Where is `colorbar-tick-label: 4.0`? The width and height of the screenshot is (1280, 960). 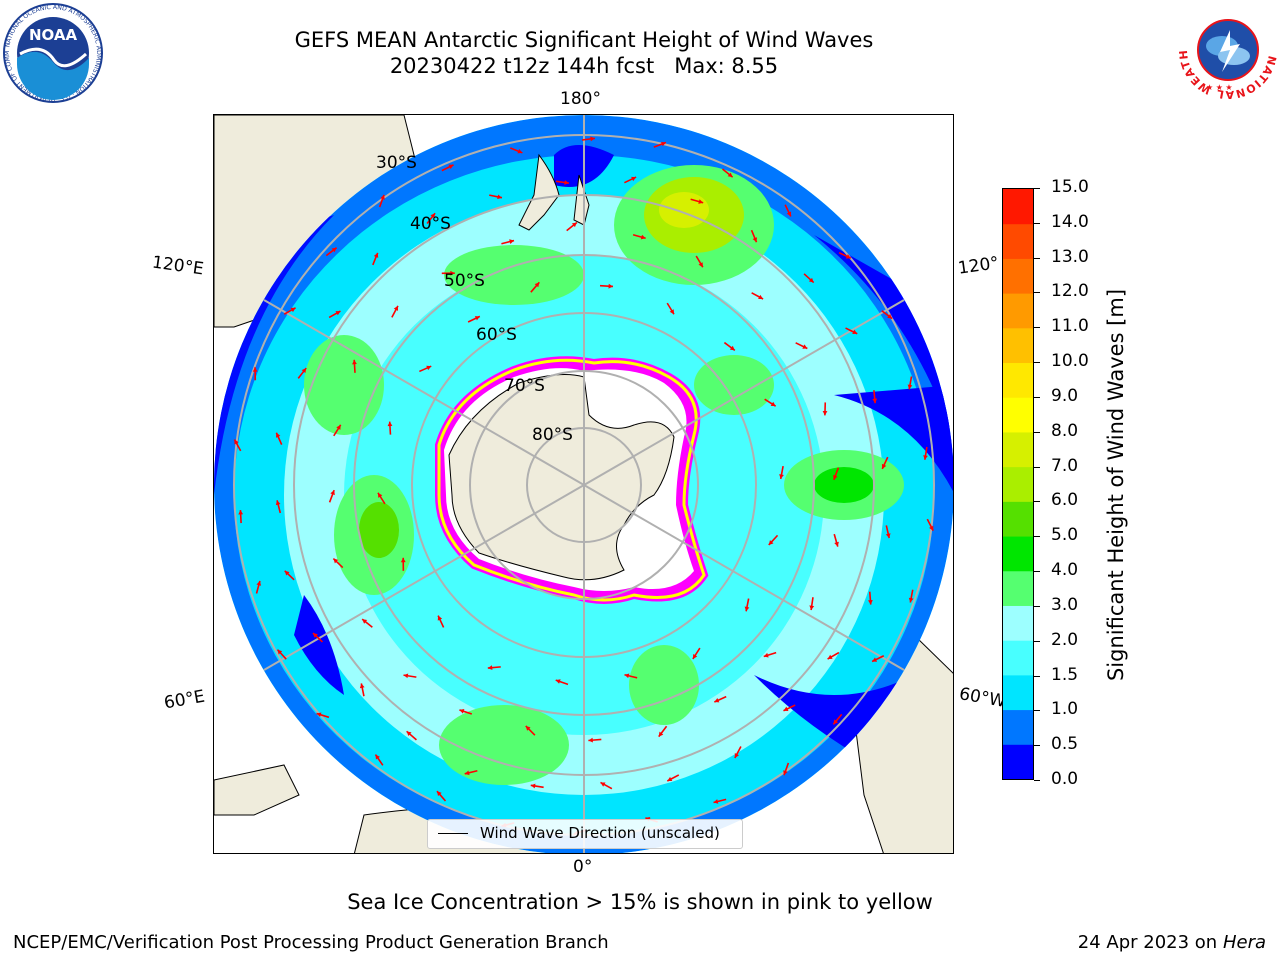
colorbar-tick-label: 4.0 is located at coordinates (1065, 570).